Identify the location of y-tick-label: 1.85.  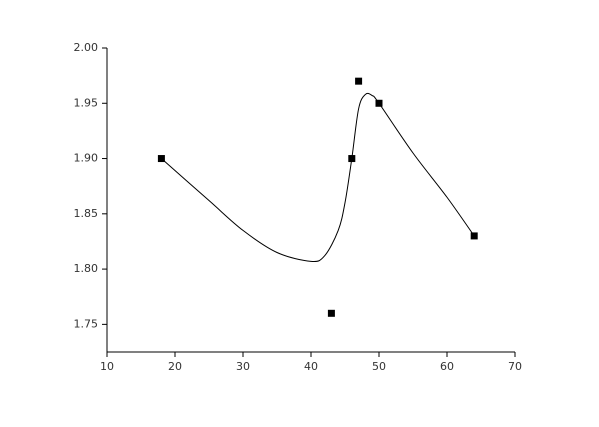
(86, 213).